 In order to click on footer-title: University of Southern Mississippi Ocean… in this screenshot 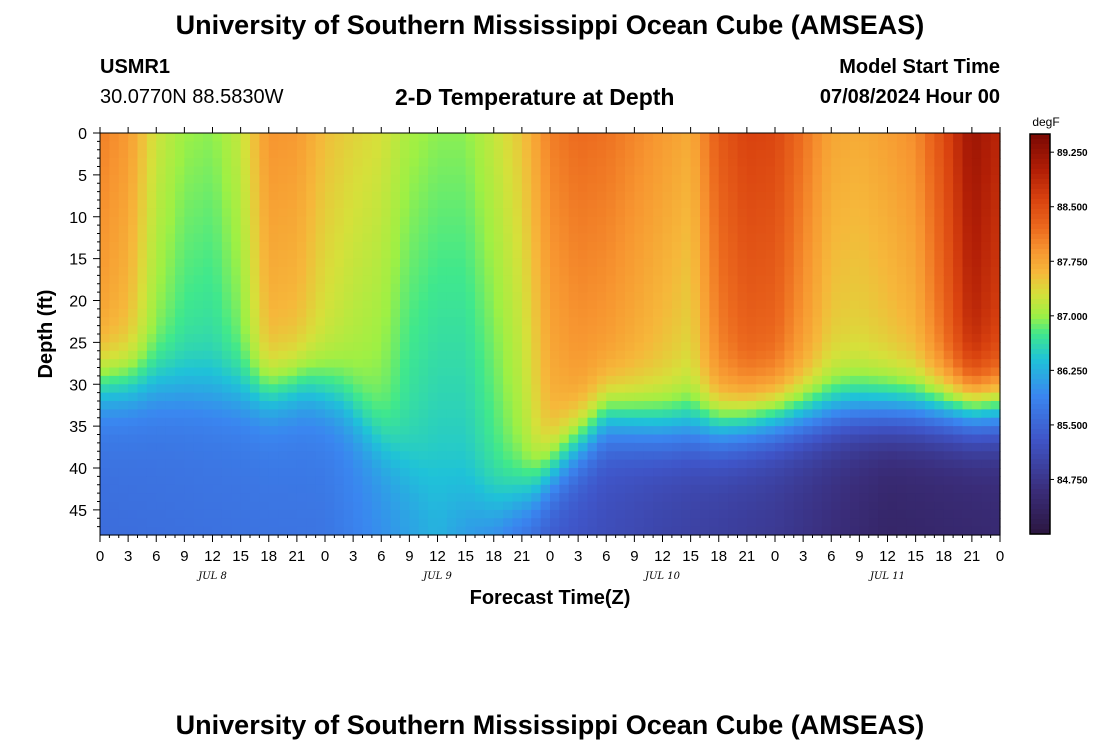, I will do `click(550, 725)`.